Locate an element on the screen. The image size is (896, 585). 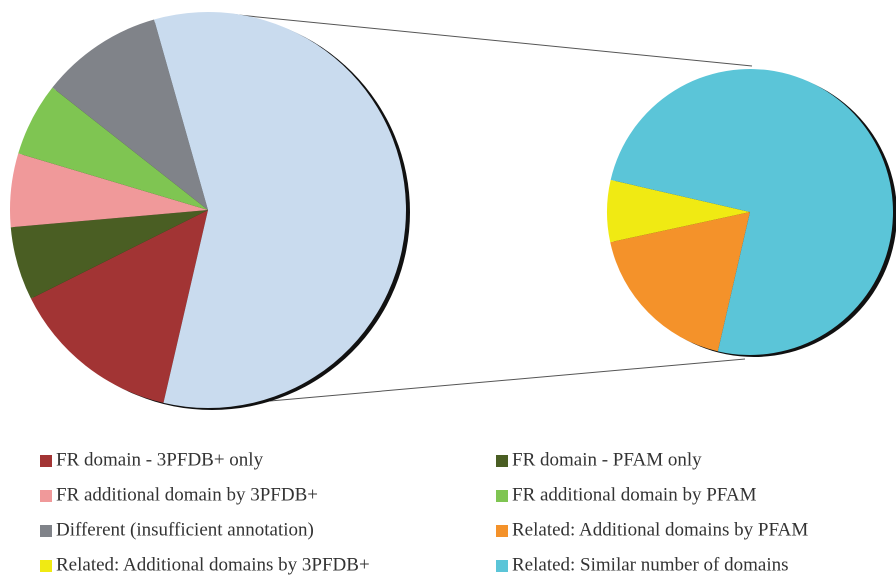
legend-label: FR additional domain by PFAM is located at coordinates (634, 494).